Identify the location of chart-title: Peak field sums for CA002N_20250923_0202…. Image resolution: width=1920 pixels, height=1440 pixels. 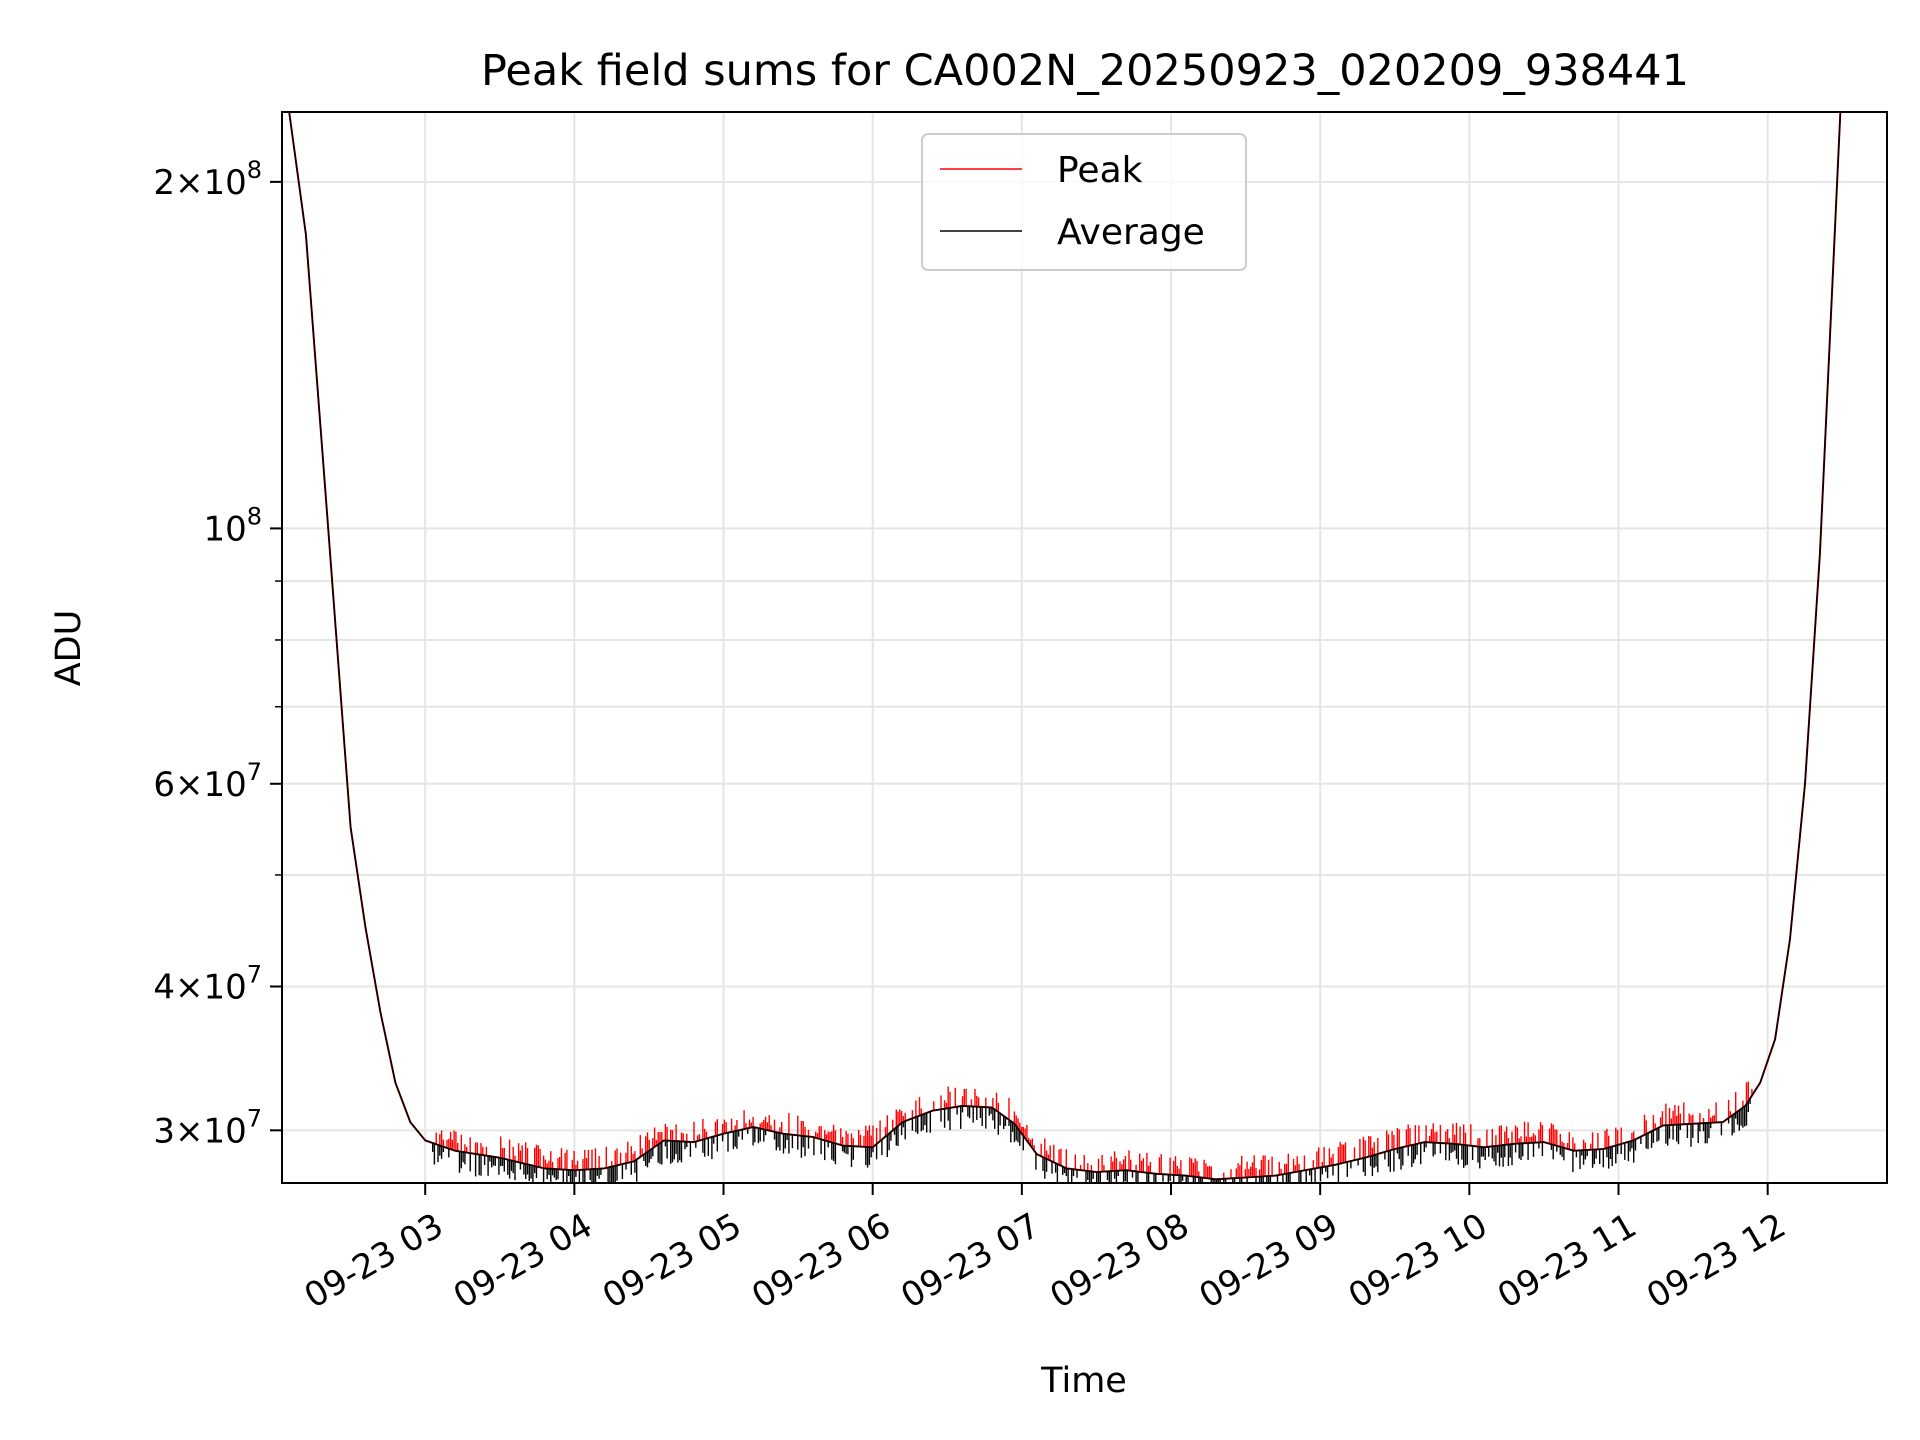
(1085, 71).